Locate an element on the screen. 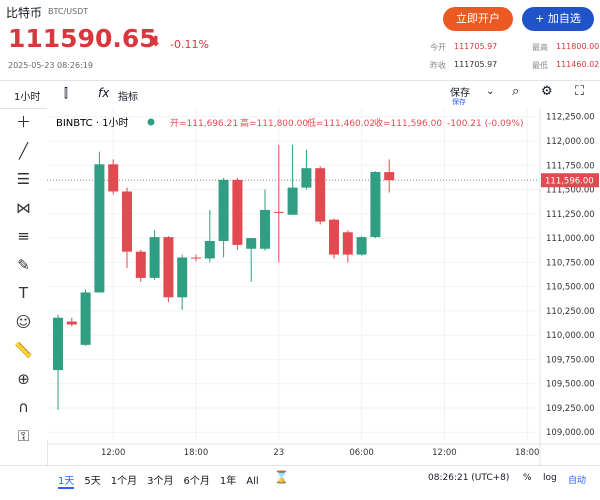 This screenshot has width=600, height=500. range-button: 1个月 is located at coordinates (124, 481).